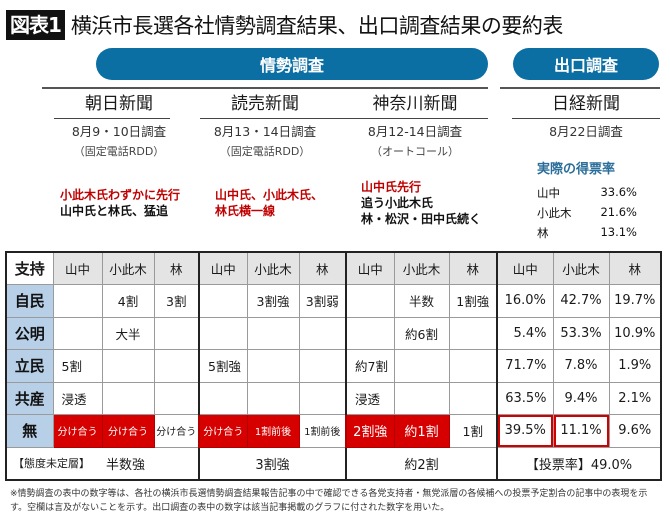 The width and height of the screenshot is (670, 532). What do you see at coordinates (53, 463) in the screenshot?
I see `undecided-label: 【態度未定層】` at bounding box center [53, 463].